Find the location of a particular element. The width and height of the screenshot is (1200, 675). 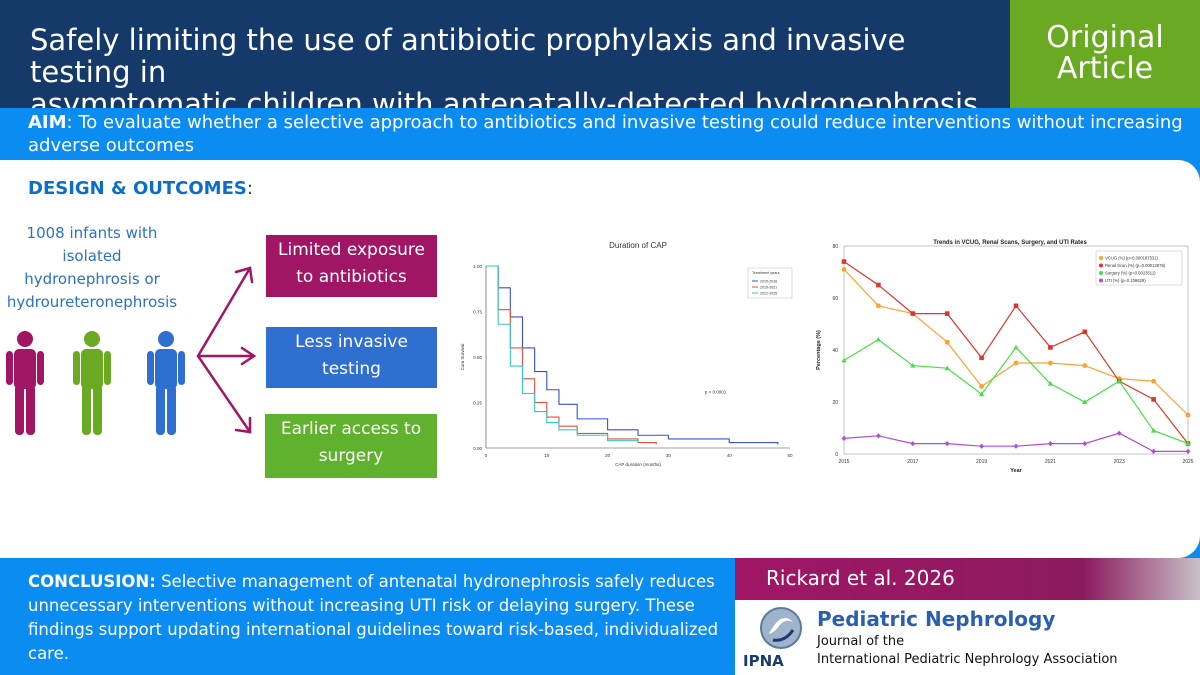

y-tick-label: 0.25 is located at coordinates (477, 403).